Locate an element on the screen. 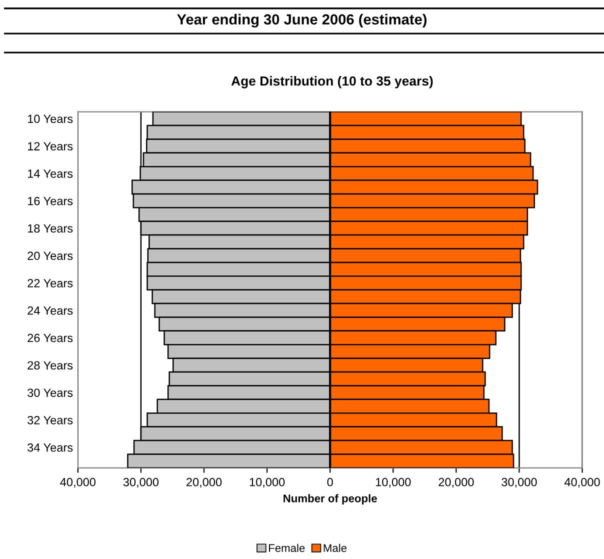 Image resolution: width=604 pixels, height=559 pixels. y-tick-label: 22 Years is located at coordinates (50, 283).